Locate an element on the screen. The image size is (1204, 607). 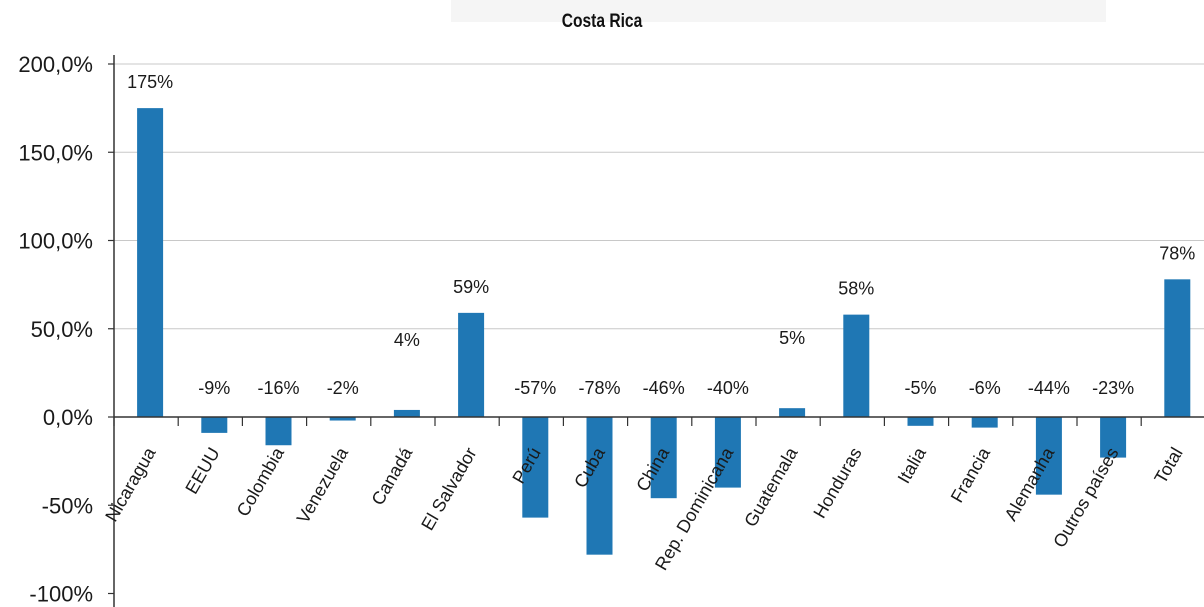
y-tick-label: 150,0% is located at coordinates (55, 152).